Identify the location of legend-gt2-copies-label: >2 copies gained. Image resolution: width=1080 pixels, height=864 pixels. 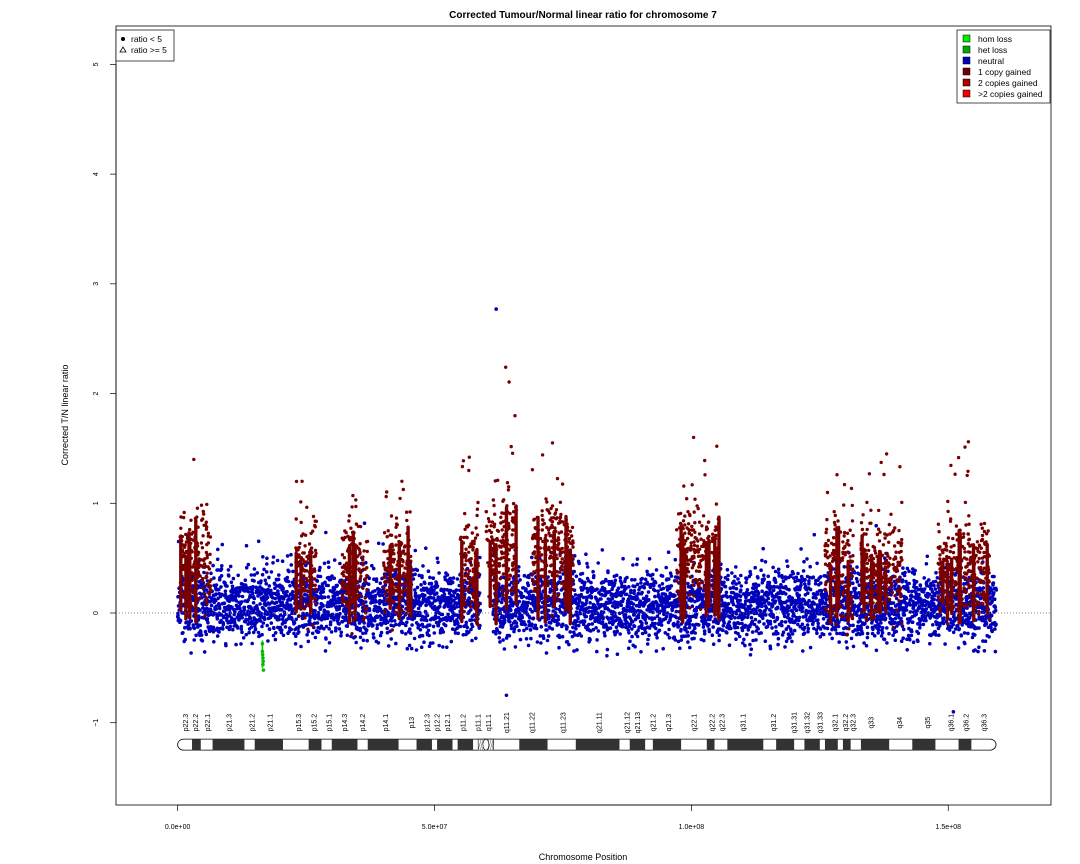
(1010, 94).